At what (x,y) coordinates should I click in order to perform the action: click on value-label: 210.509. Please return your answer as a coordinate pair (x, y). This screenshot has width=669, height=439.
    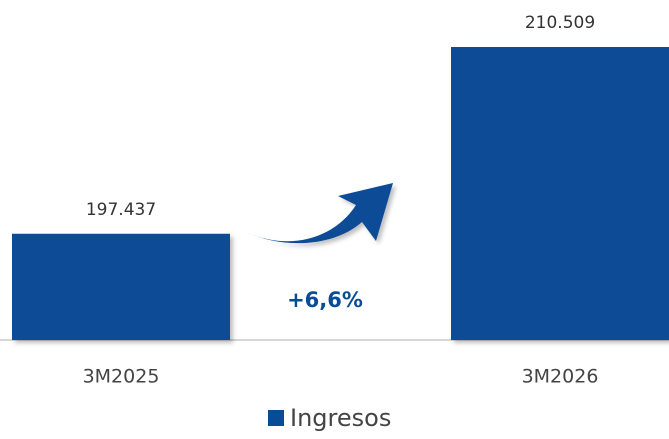
    Looking at the image, I should click on (560, 23).